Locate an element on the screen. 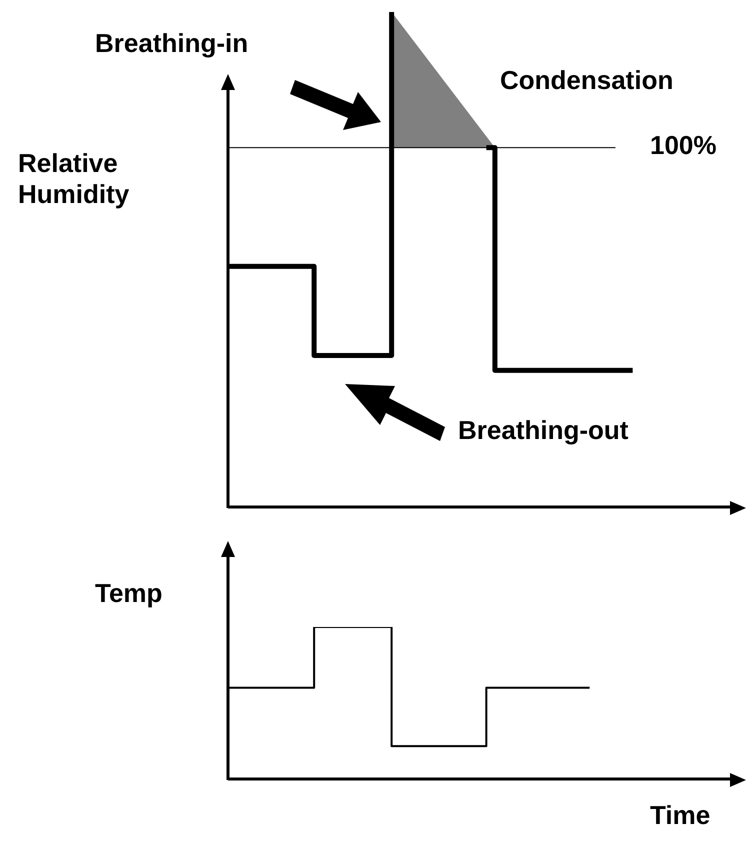  y-axis-title: Relative Humidity is located at coordinates (74, 179).